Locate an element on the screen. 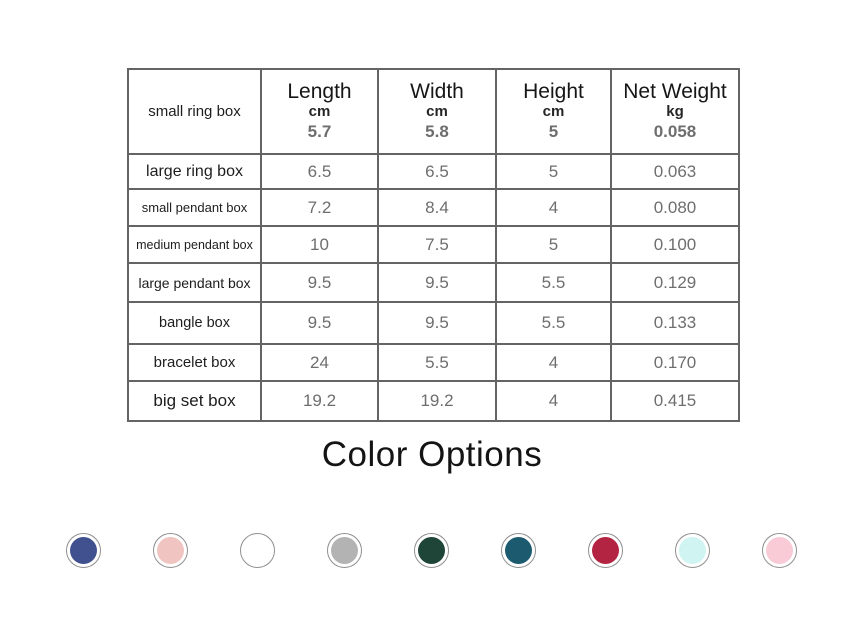 Image resolution: width=864 pixels, height=641 pixels. product-name: big set box is located at coordinates (194, 401).